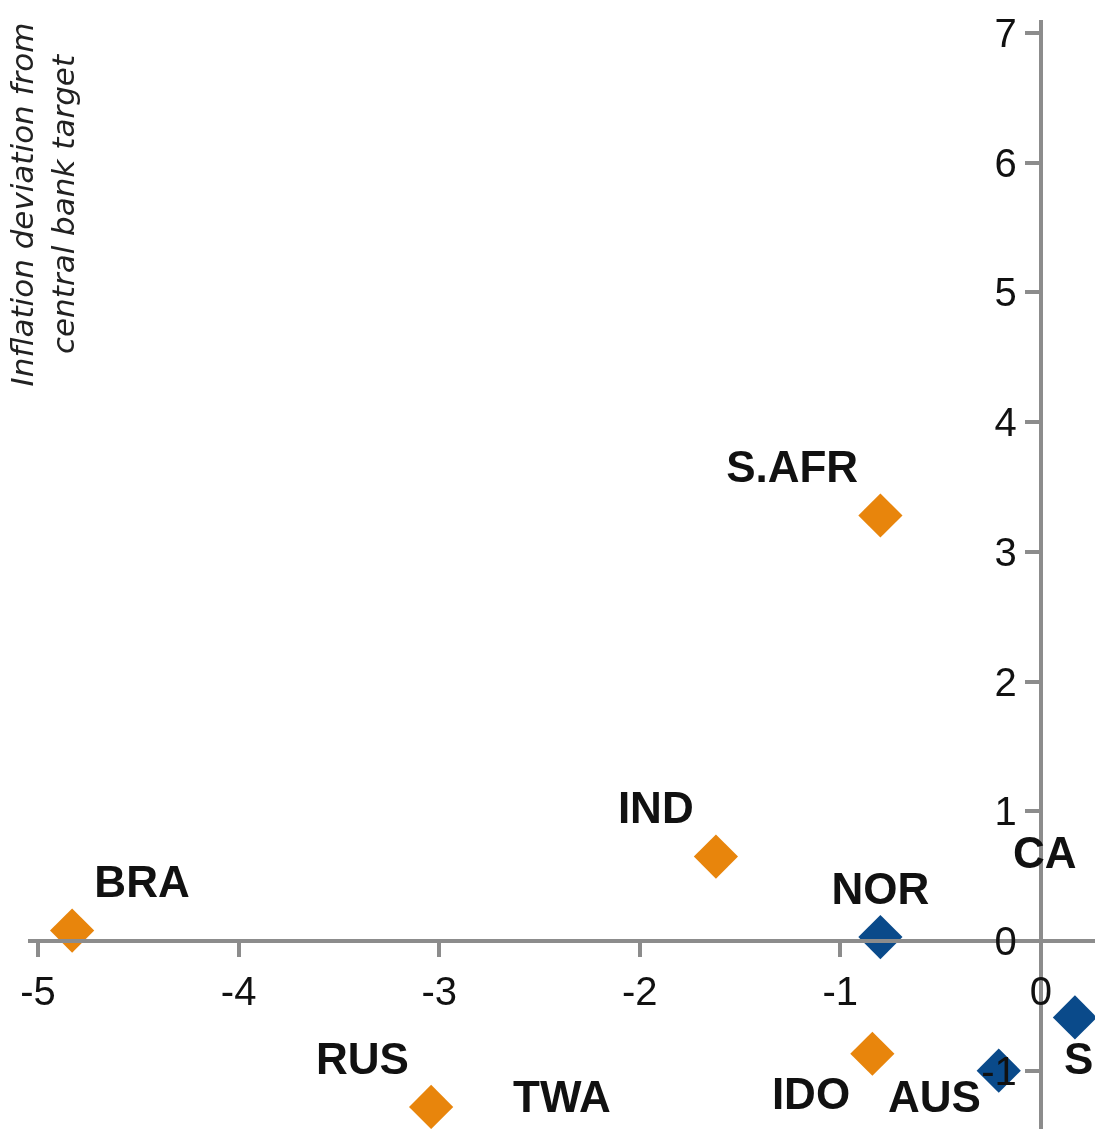  What do you see at coordinates (1005, 940) in the screenshot?
I see `y-tick-label: 0` at bounding box center [1005, 940].